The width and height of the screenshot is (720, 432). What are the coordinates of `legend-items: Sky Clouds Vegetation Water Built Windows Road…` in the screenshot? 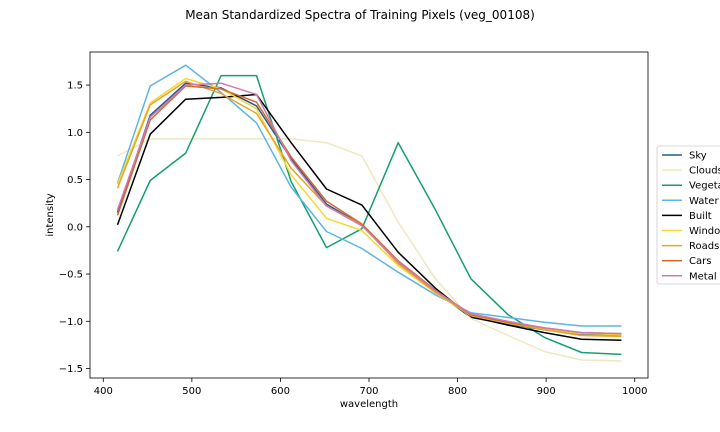 It's located at (691, 216).